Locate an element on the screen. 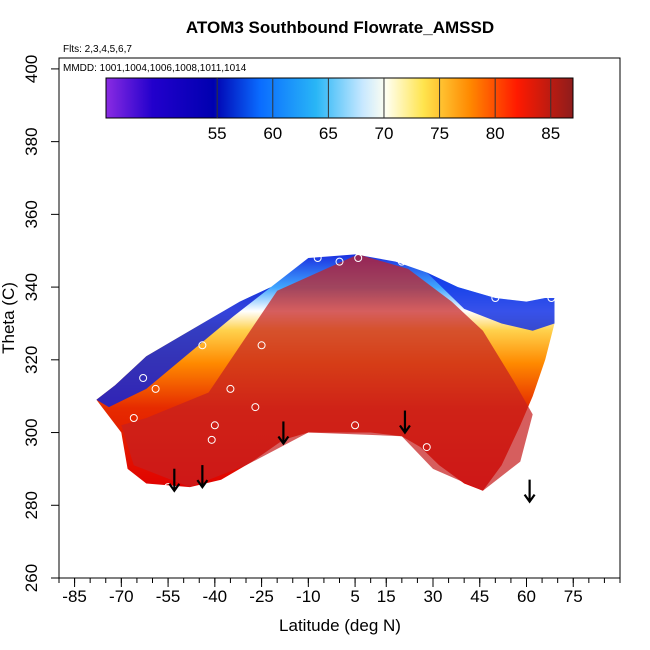 The image size is (650, 650). y-tick-label: 280 is located at coordinates (31, 505).